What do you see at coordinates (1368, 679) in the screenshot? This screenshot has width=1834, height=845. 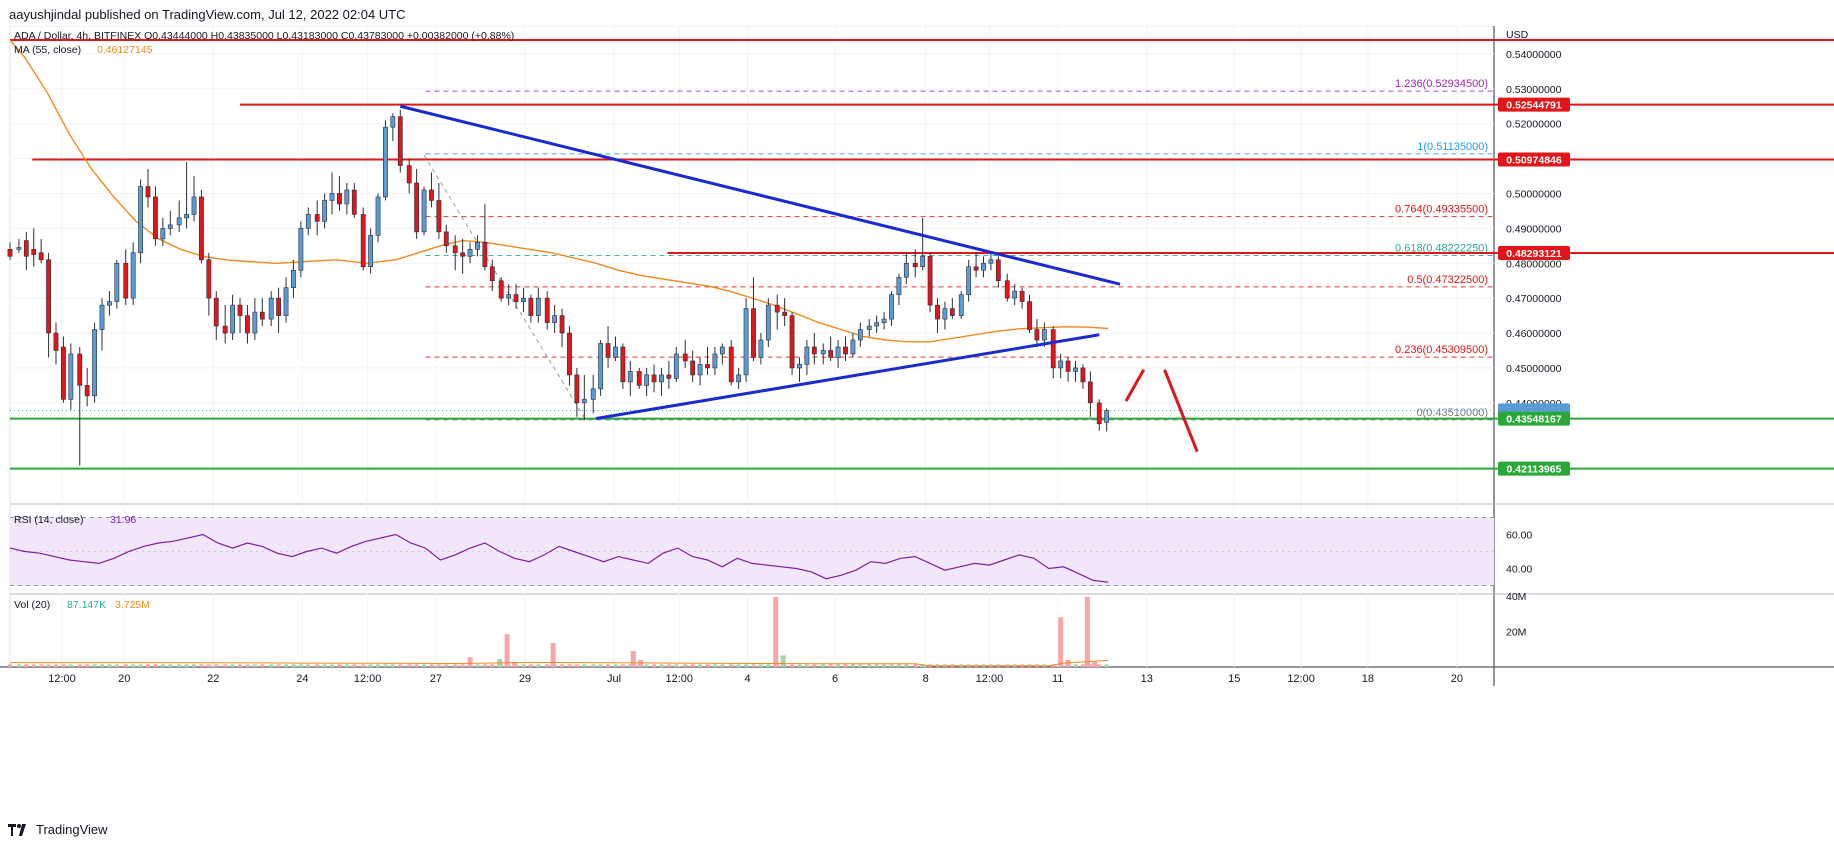 I see `time-axis-label: 18` at bounding box center [1368, 679].